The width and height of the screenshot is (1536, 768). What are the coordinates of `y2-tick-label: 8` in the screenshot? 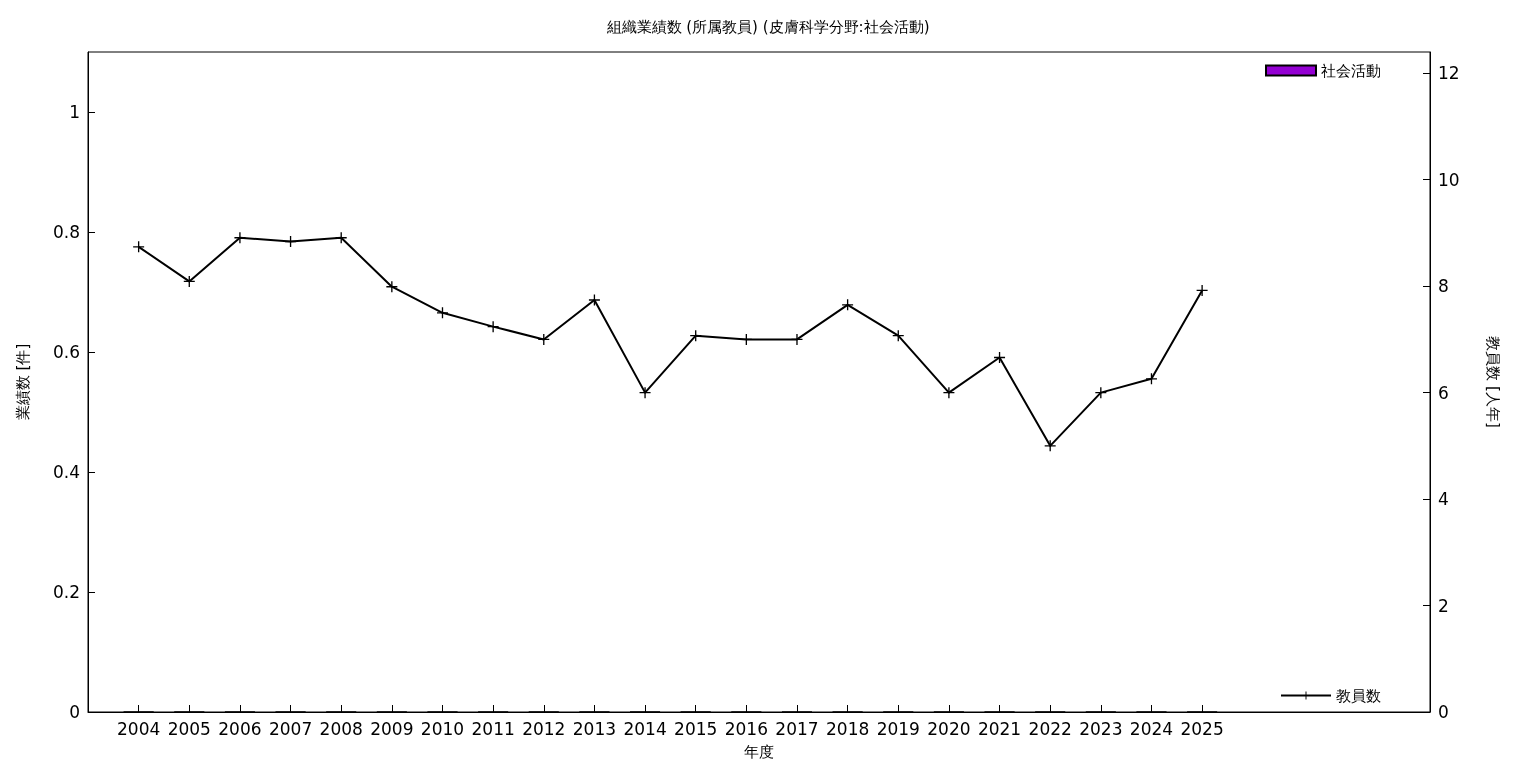 It's located at (1443, 286).